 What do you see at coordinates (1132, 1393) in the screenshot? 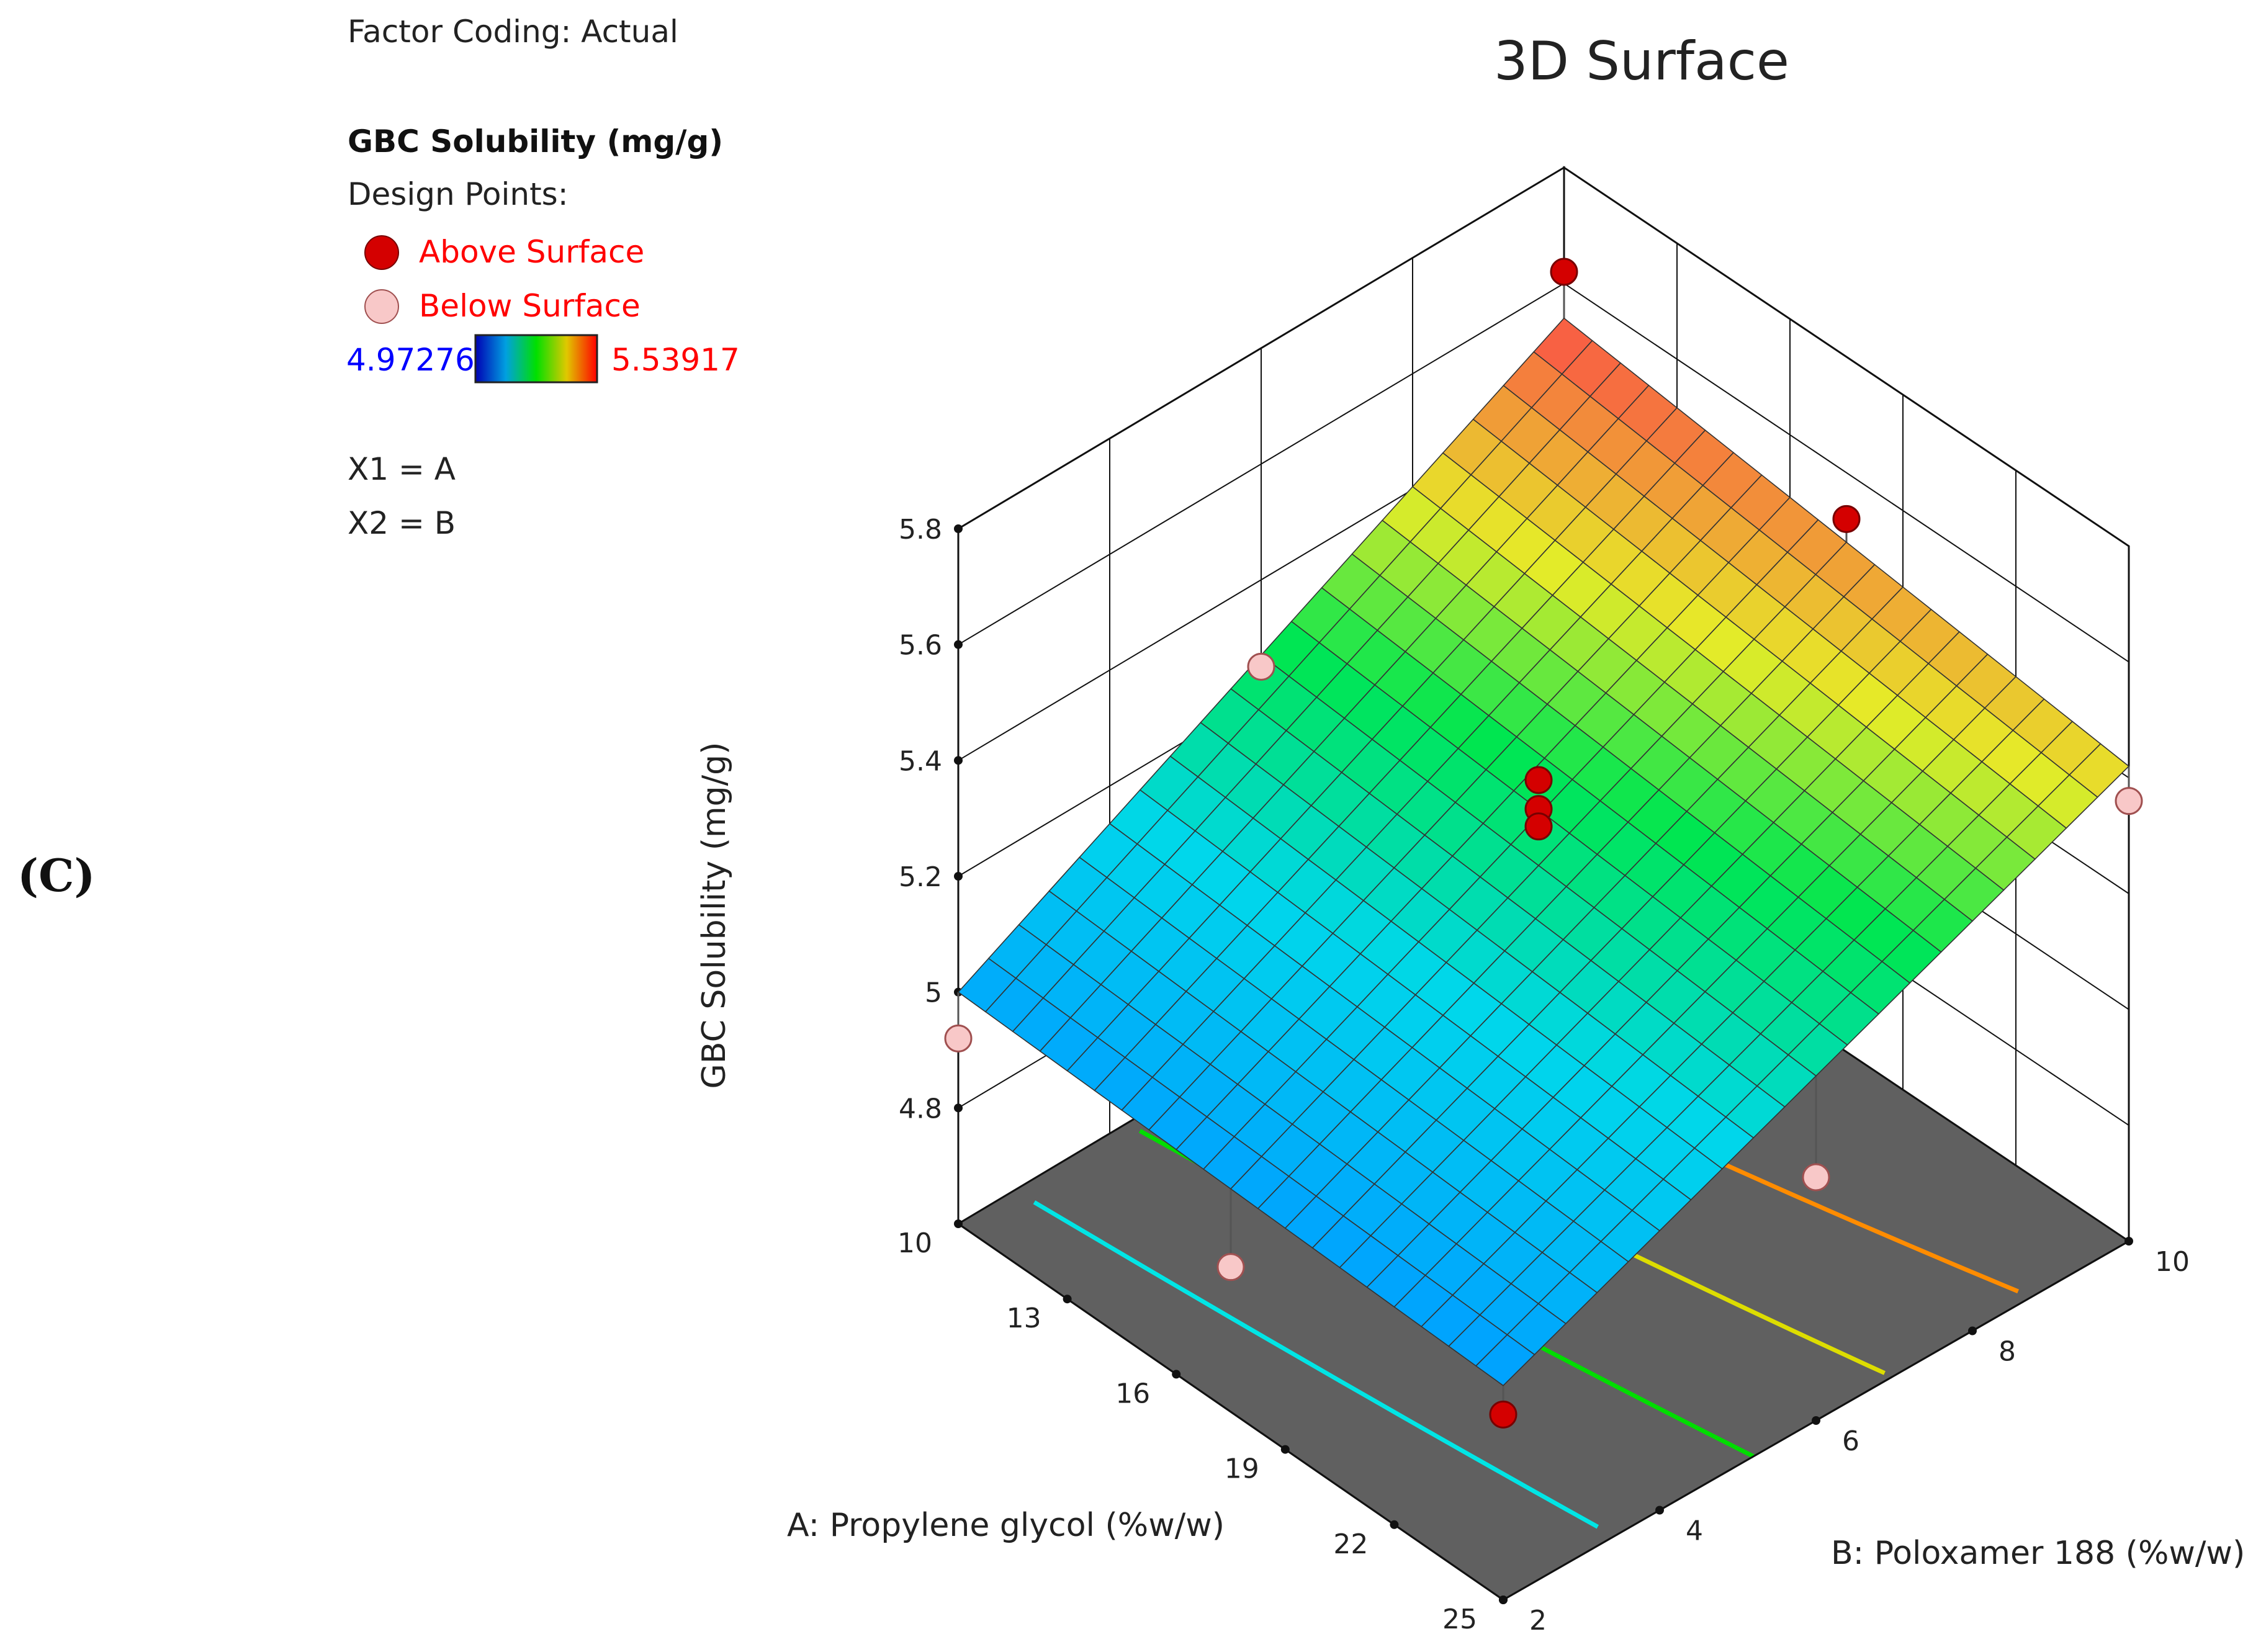
I see `x-tick-label: 16` at bounding box center [1132, 1393].